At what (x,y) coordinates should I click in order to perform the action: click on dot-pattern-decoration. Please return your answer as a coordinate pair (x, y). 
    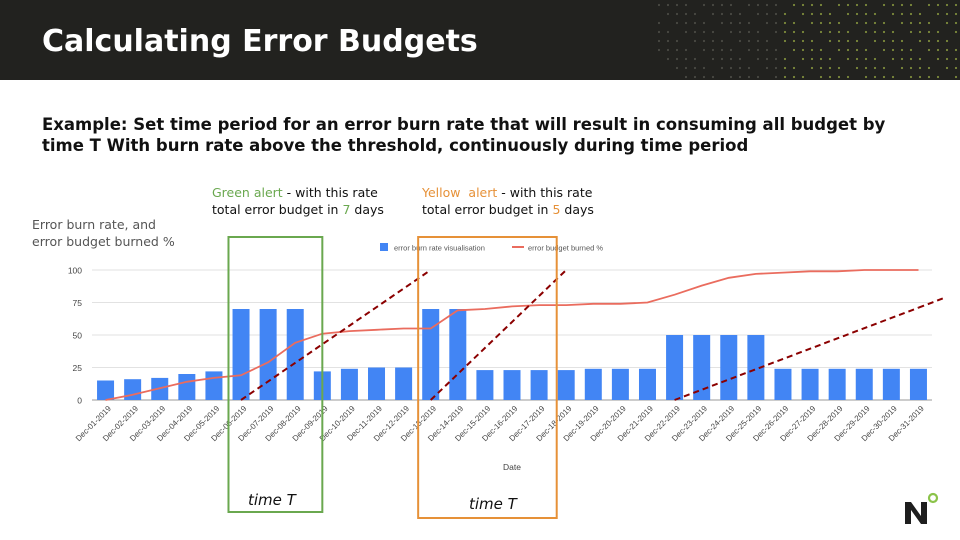
    Looking at the image, I should click on (807, 41).